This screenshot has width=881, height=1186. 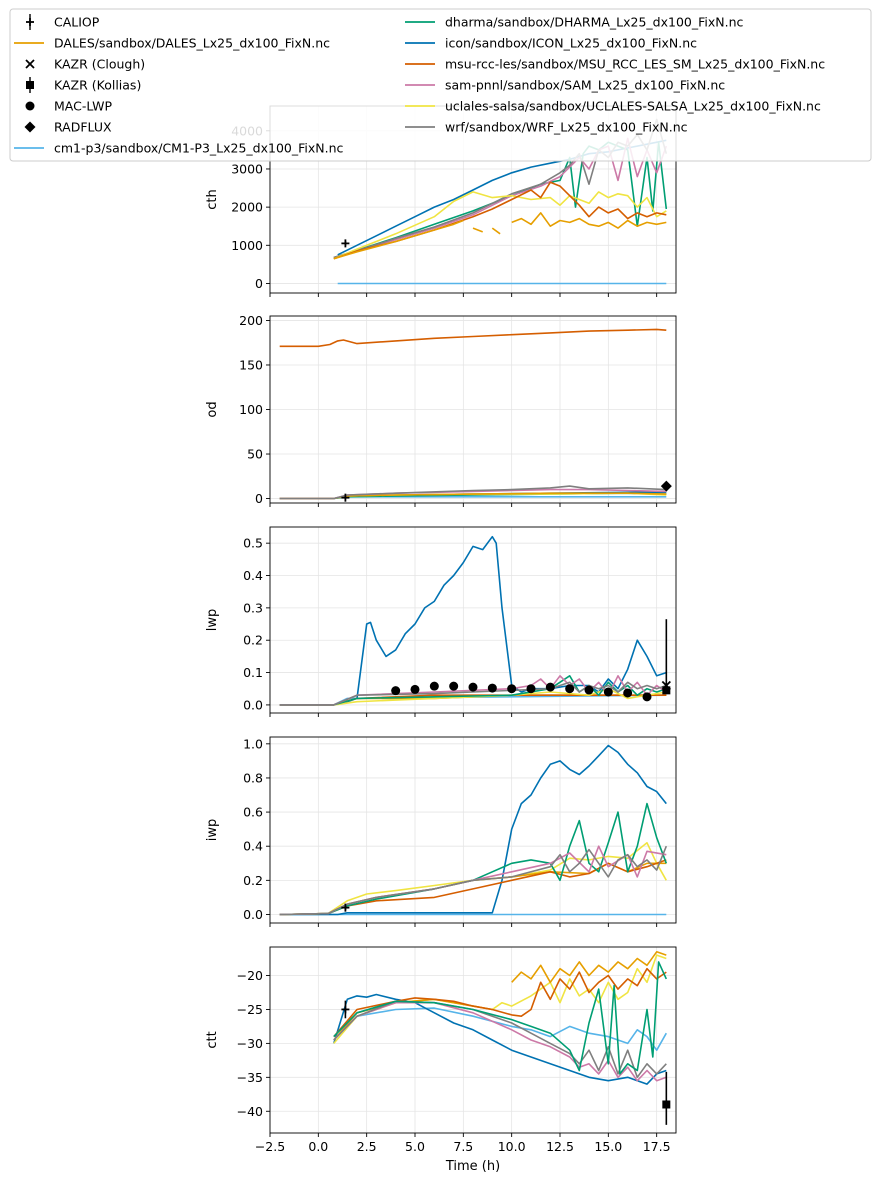 I want to click on series-line-msu, so click(x=500, y=1002).